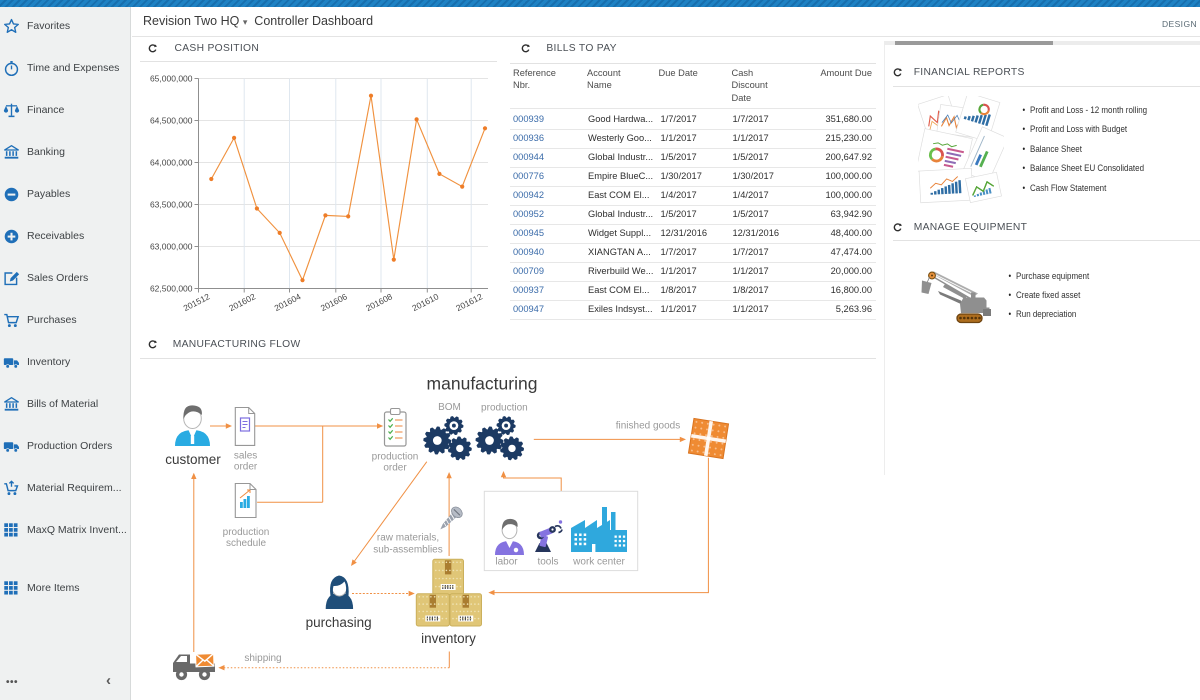 This screenshot has height=700, width=1200. Describe the element at coordinates (469, 302) in the screenshot. I see `svg-text: 201612` at that location.